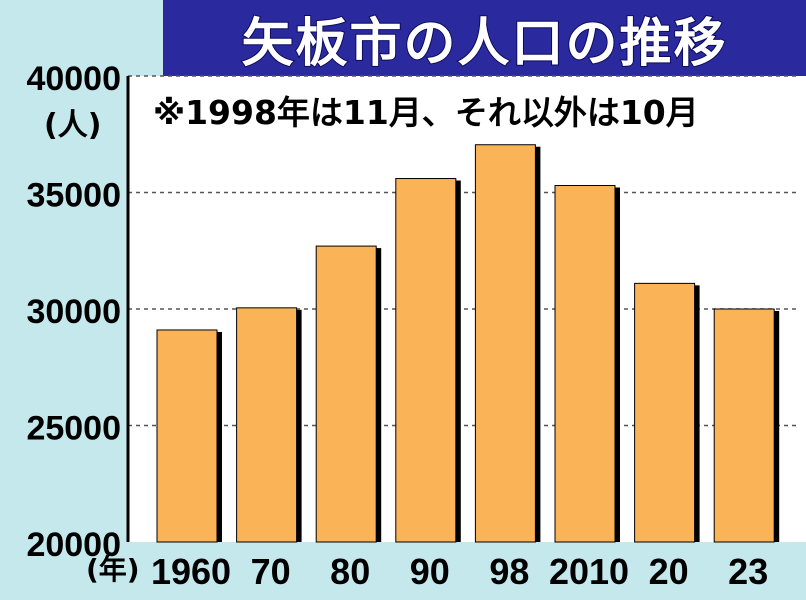 The image size is (806, 600). Describe the element at coordinates (73, 196) in the screenshot. I see `y-tick-label: 35000` at that location.